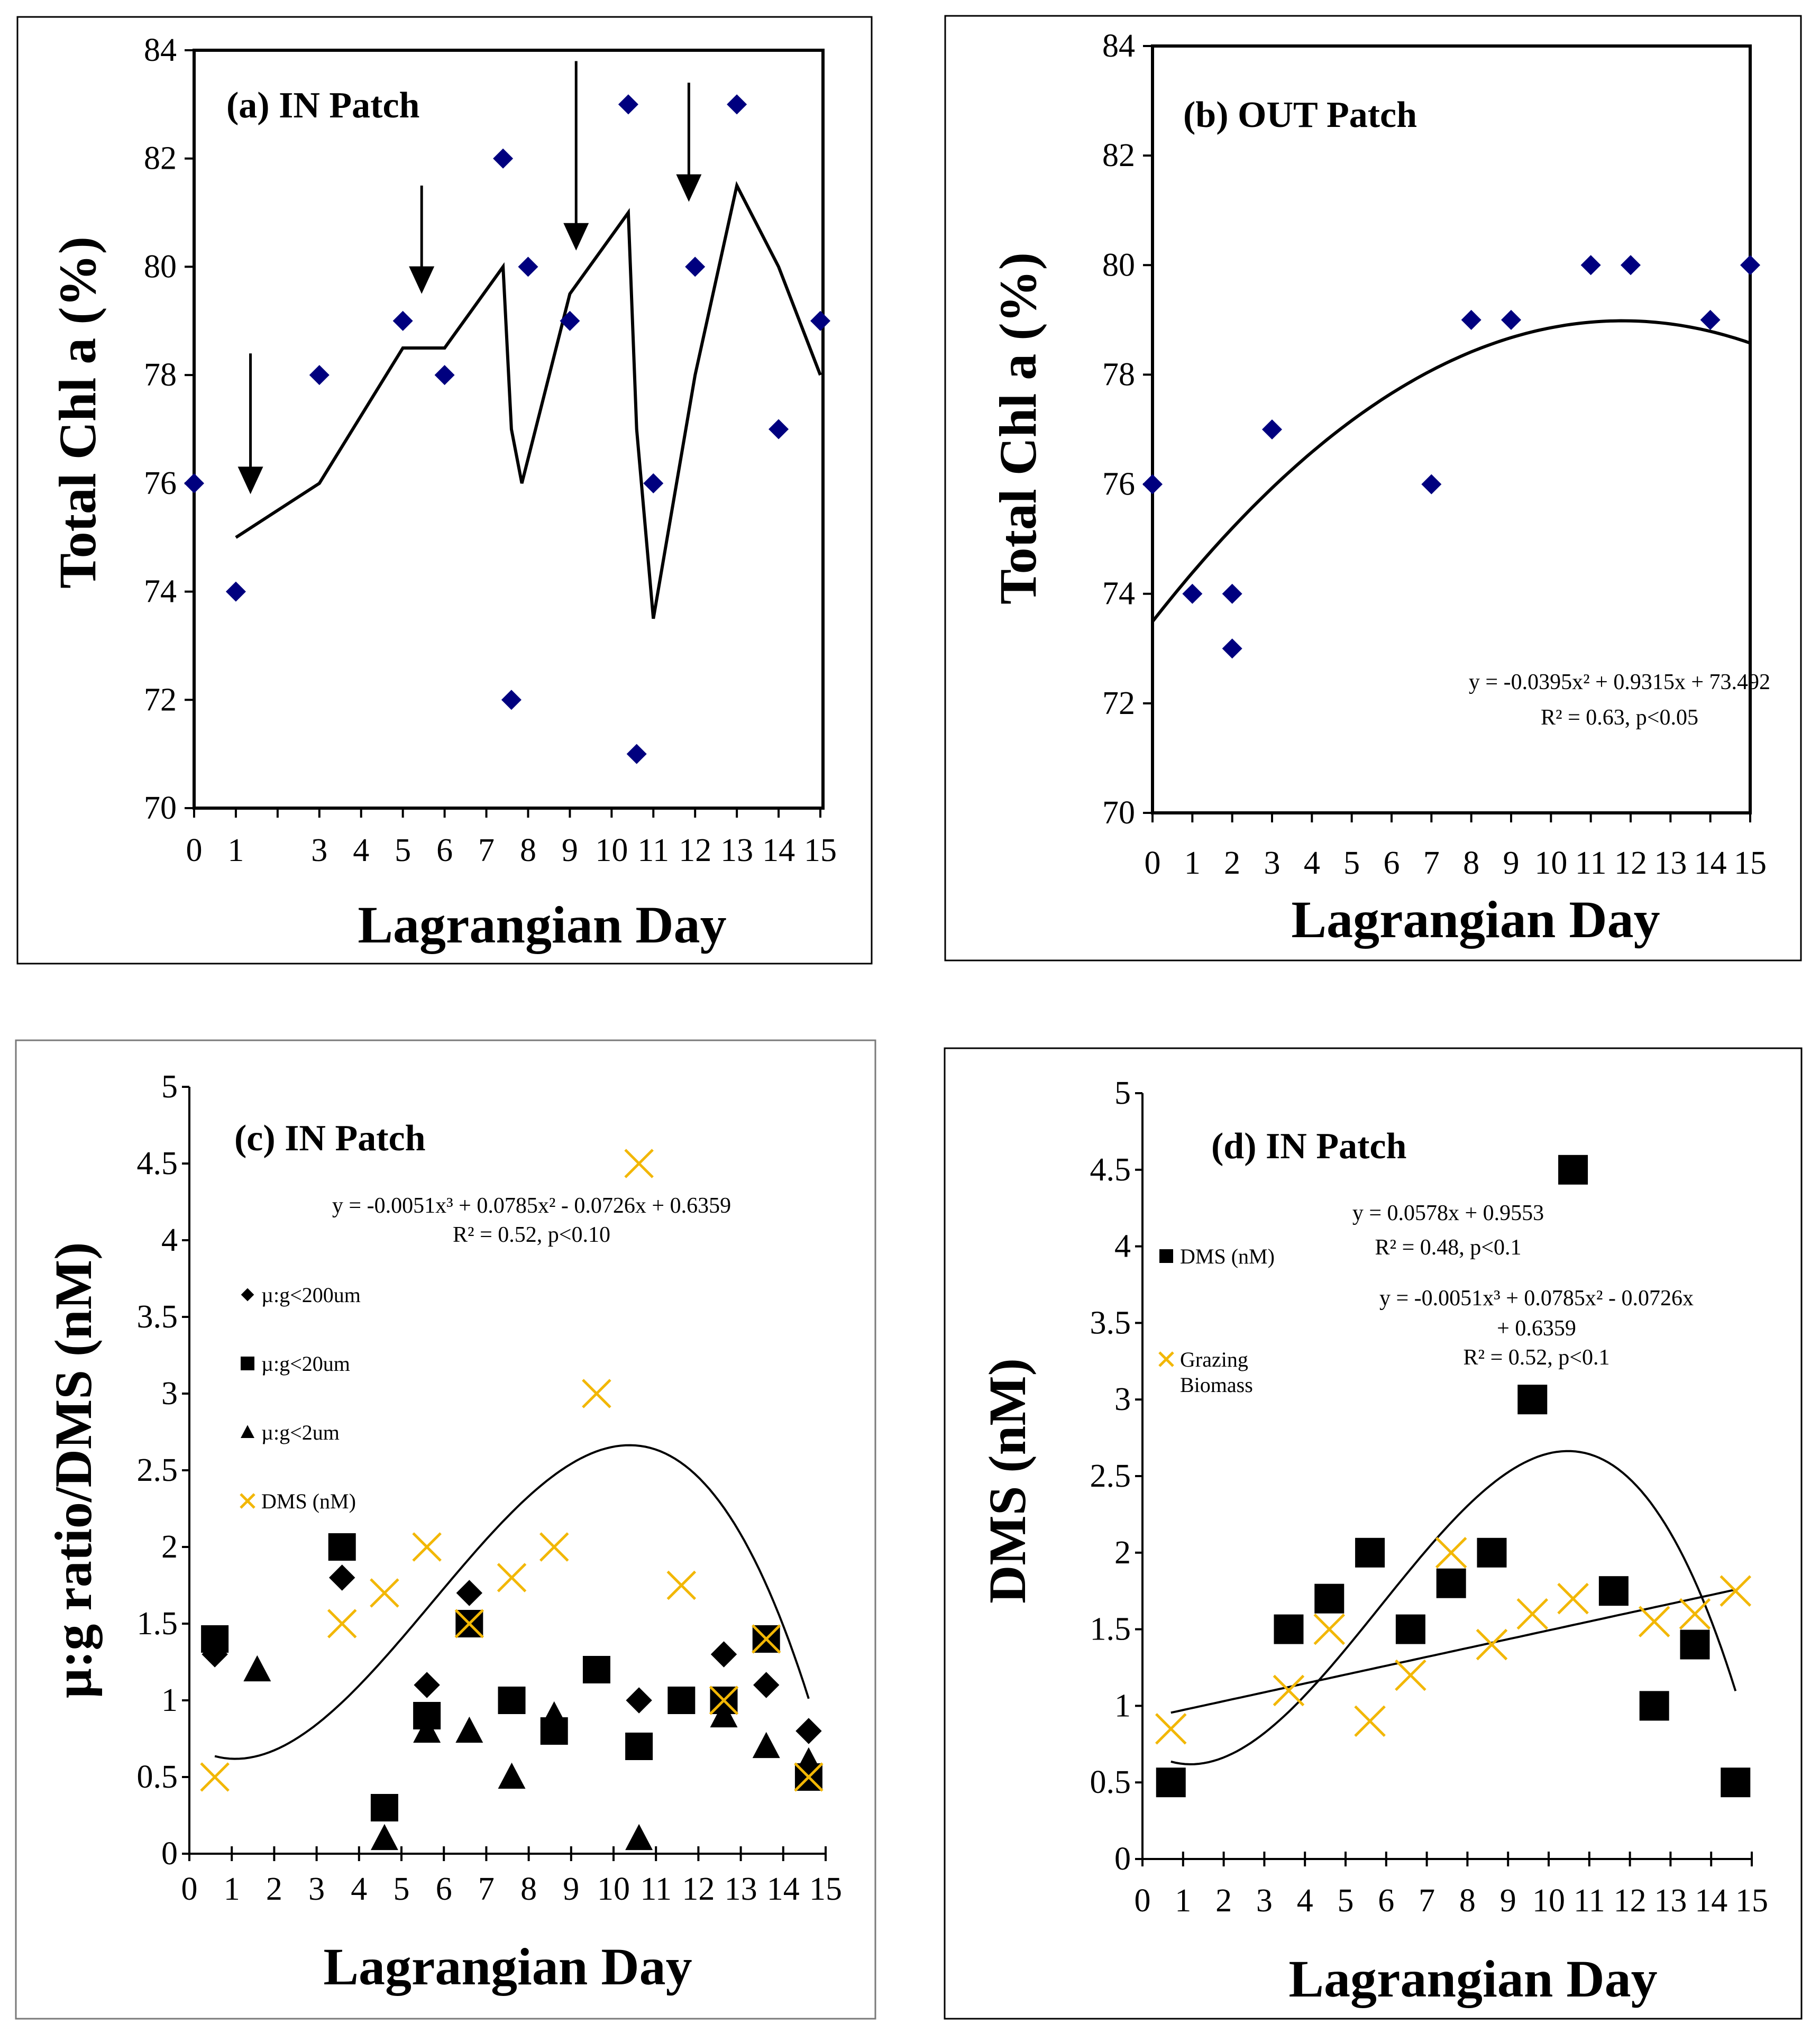  What do you see at coordinates (169, 1700) in the screenshot?
I see `y-tick-label: 1` at bounding box center [169, 1700].